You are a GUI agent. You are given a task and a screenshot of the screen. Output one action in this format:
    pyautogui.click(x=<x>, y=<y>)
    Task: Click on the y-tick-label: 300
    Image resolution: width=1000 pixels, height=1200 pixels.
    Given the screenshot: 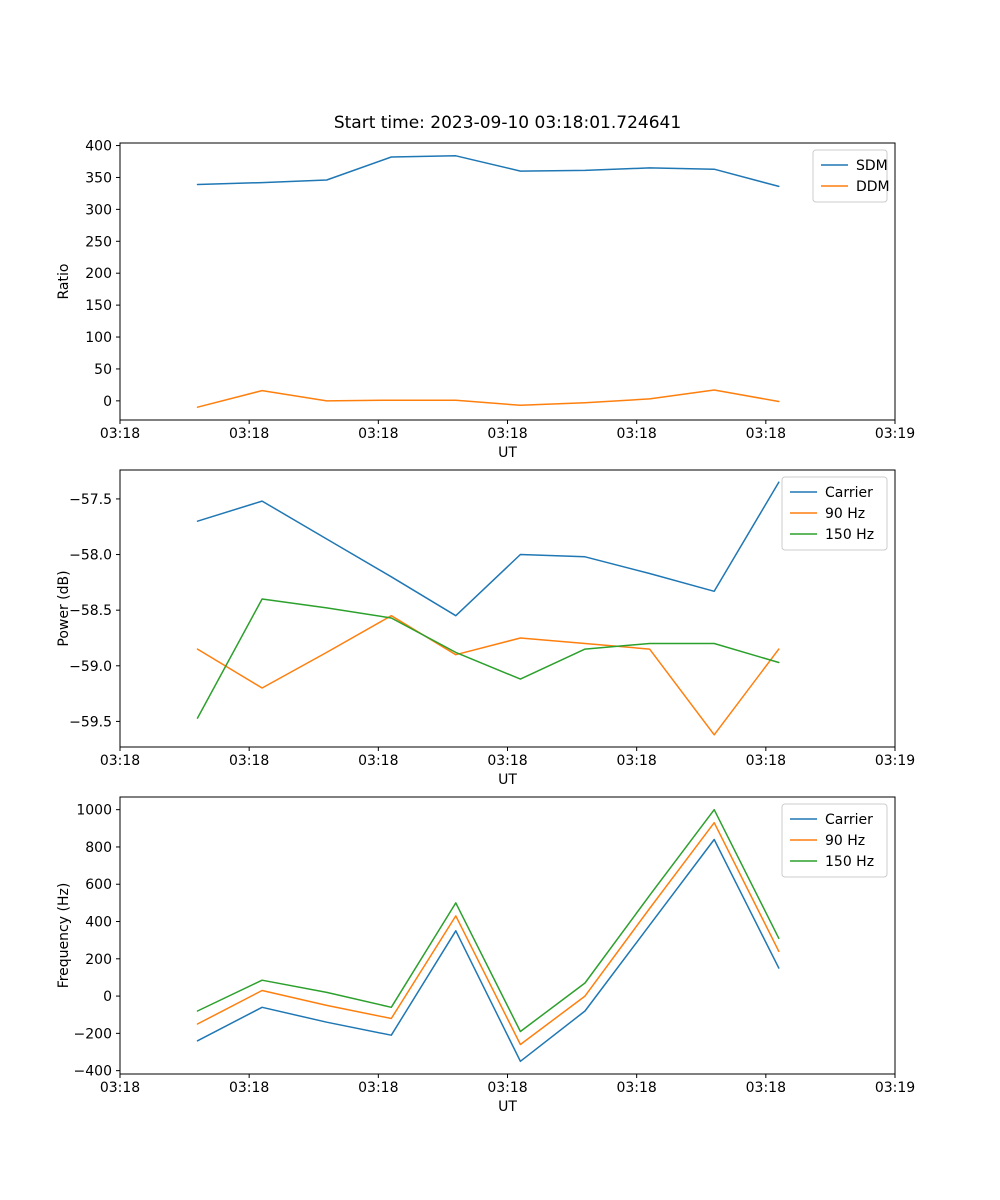 What is the action you would take?
    pyautogui.click(x=98, y=210)
    